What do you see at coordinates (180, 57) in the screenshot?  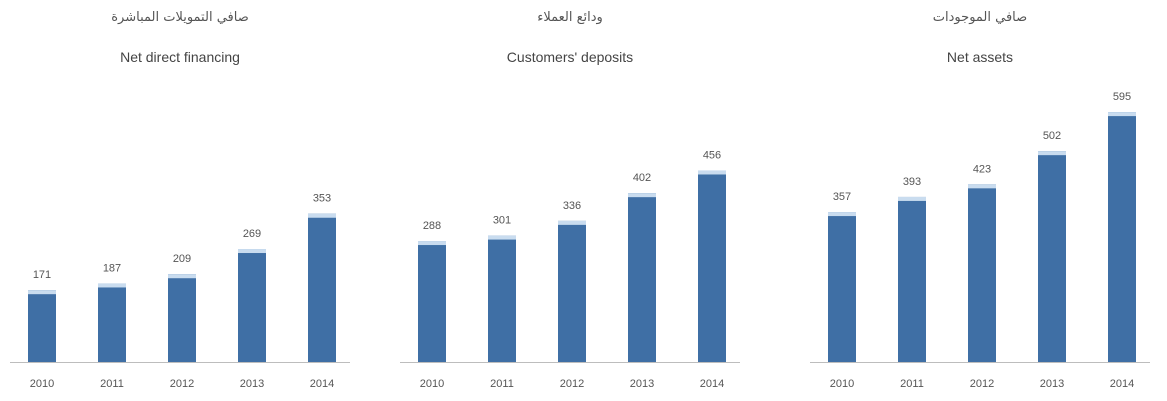 I see `chart-title: Net direct financing` at bounding box center [180, 57].